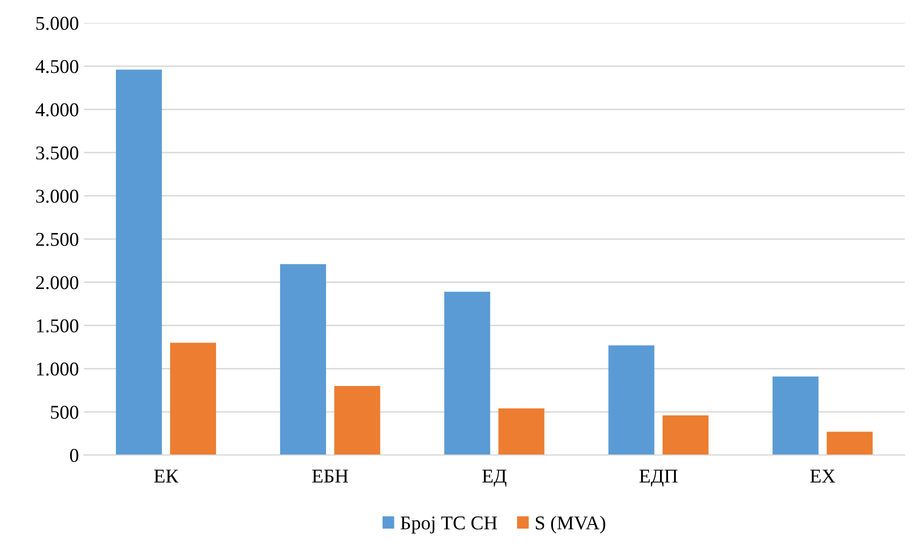 This screenshot has width=912, height=547. What do you see at coordinates (57, 196) in the screenshot?
I see `y-tick-label: 3.000` at bounding box center [57, 196].